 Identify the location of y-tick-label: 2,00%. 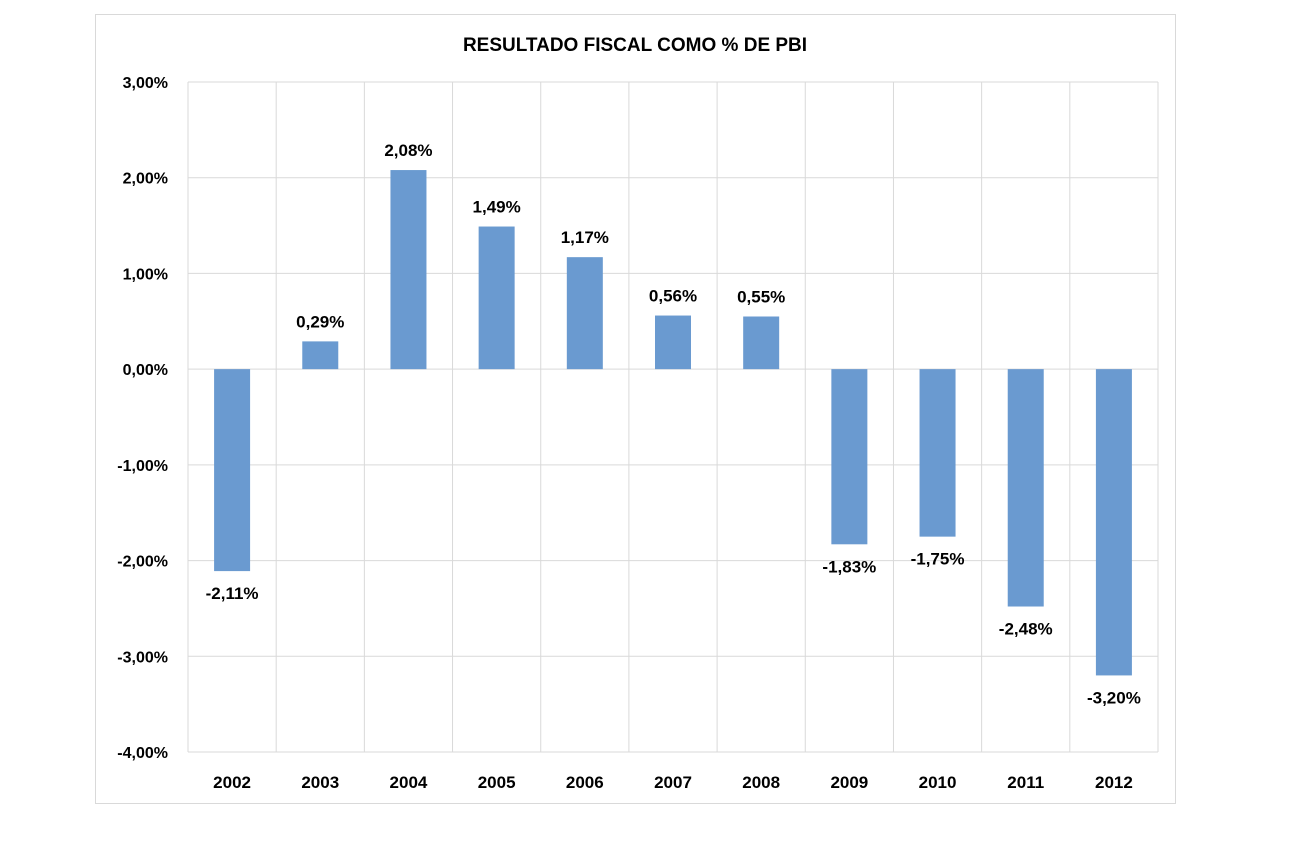
(145, 179).